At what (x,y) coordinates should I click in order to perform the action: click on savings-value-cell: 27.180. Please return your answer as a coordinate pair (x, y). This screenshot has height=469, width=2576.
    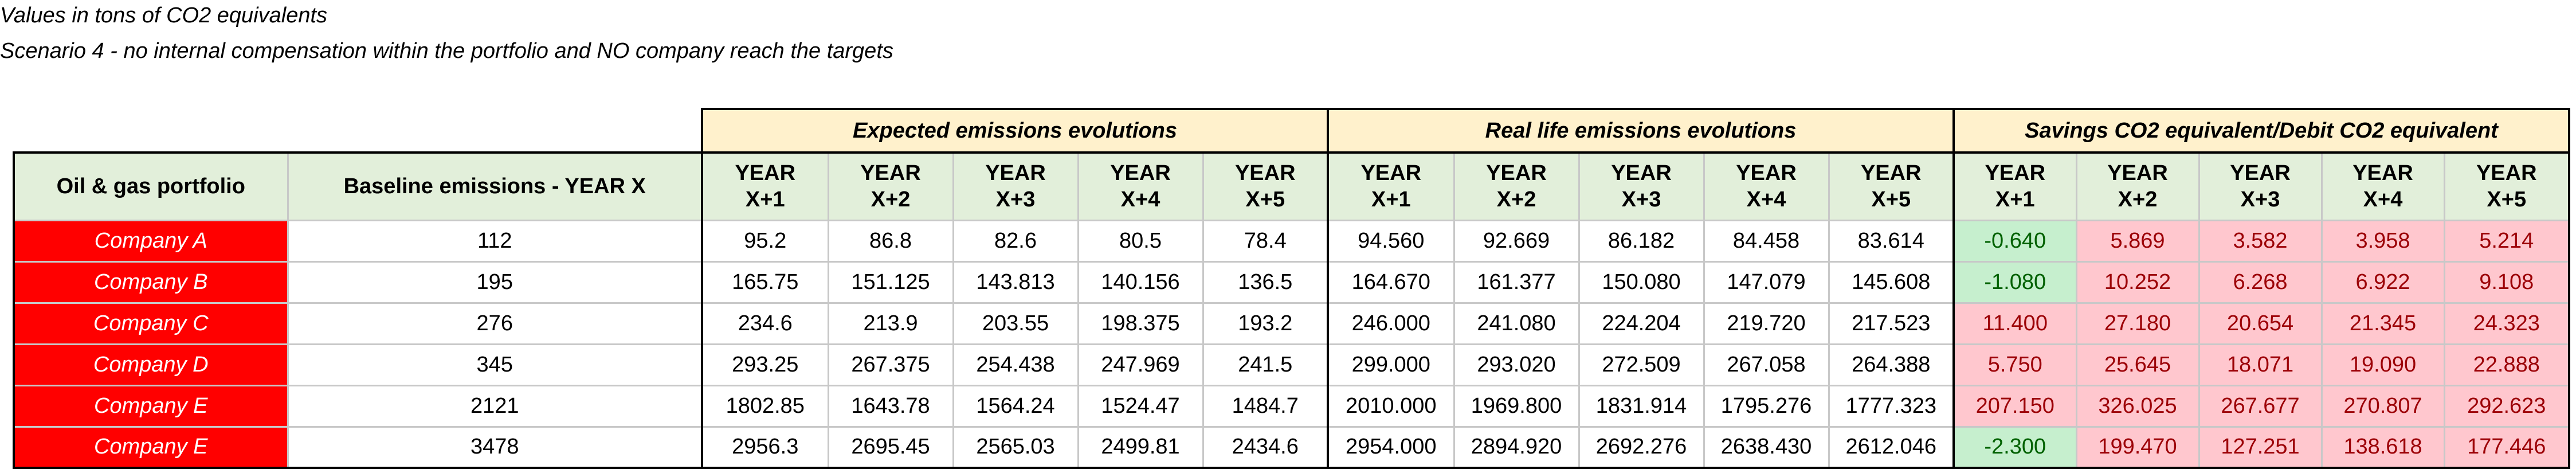
    Looking at the image, I should click on (2137, 323).